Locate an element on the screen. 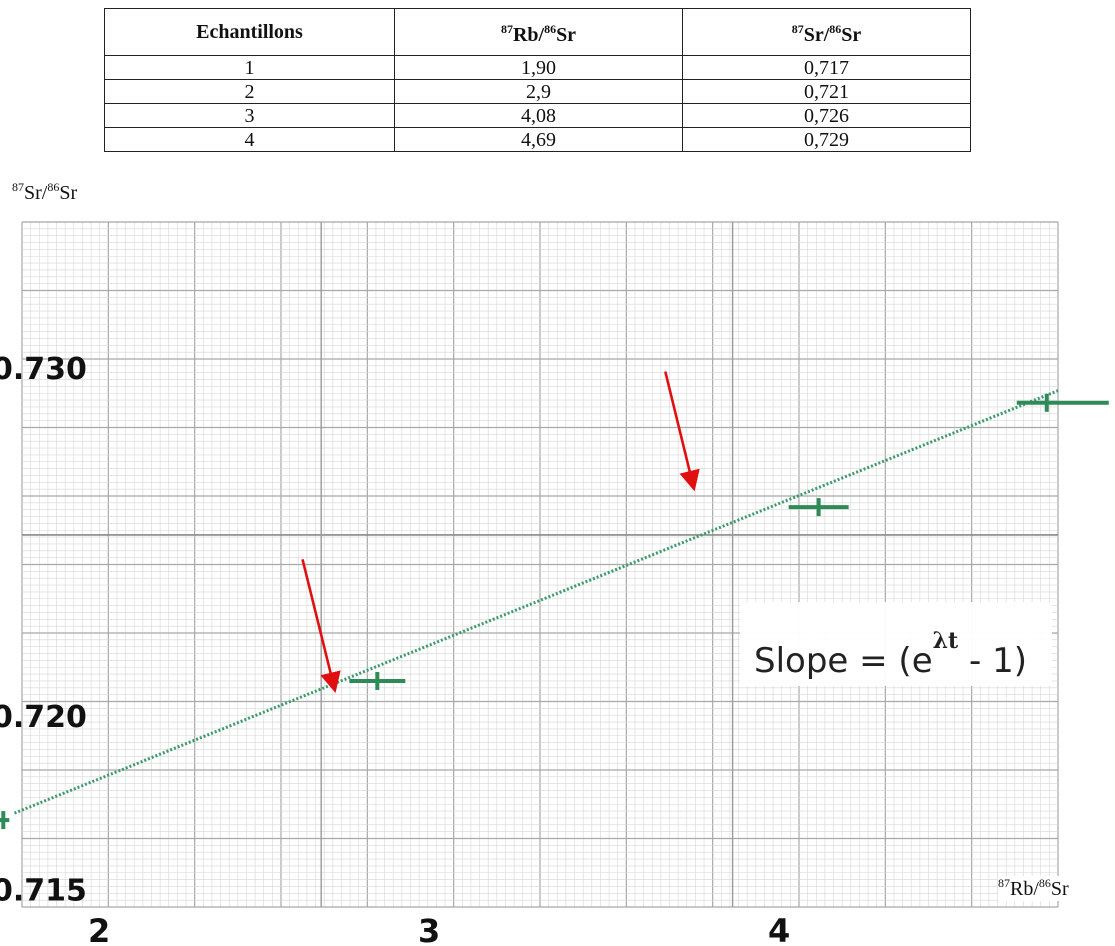 The height and width of the screenshot is (946, 1115). table-header-row: Echantillons 87Rb/86Sr 87Sr/86Sr is located at coordinates (537, 32).